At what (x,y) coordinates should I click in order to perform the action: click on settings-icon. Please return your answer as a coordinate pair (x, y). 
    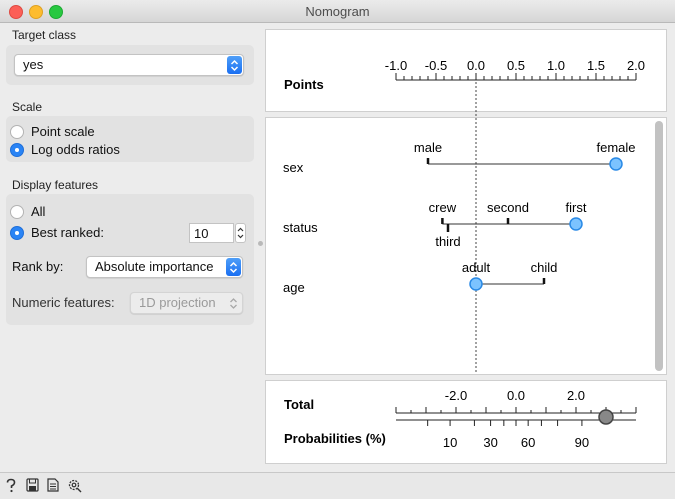
    Looking at the image, I should click on (75, 485).